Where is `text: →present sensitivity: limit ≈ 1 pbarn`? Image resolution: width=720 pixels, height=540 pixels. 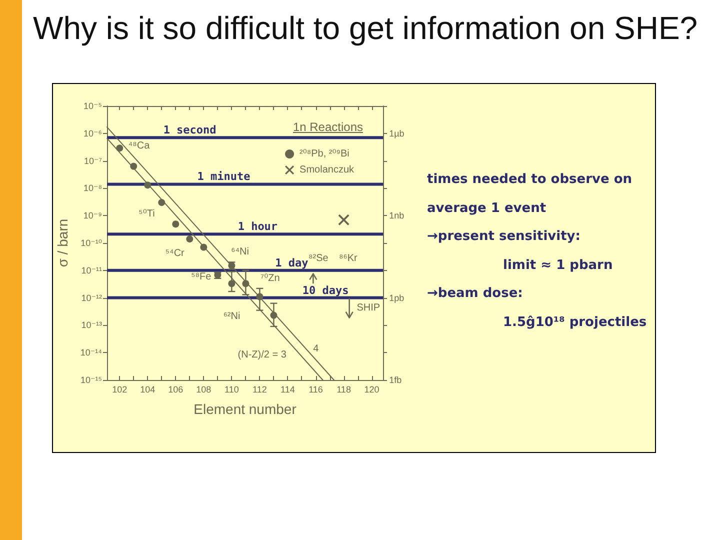 text: →present sensitivity: limit ≈ 1 pbarn is located at coordinates (520, 251).